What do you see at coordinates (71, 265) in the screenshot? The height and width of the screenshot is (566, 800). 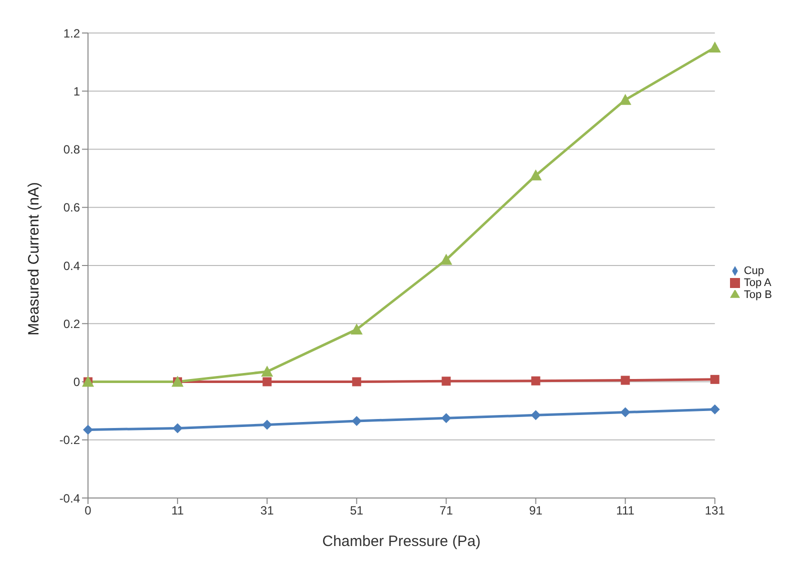 I see `y-tick-label: 0.4` at bounding box center [71, 265].